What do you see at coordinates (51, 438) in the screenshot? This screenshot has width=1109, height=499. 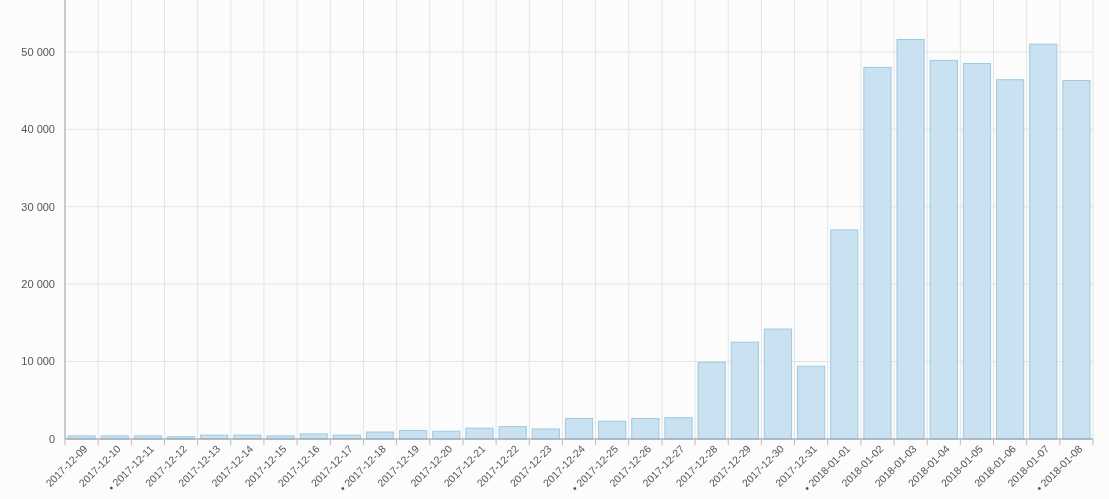 I see `y-tick-label: 0` at bounding box center [51, 438].